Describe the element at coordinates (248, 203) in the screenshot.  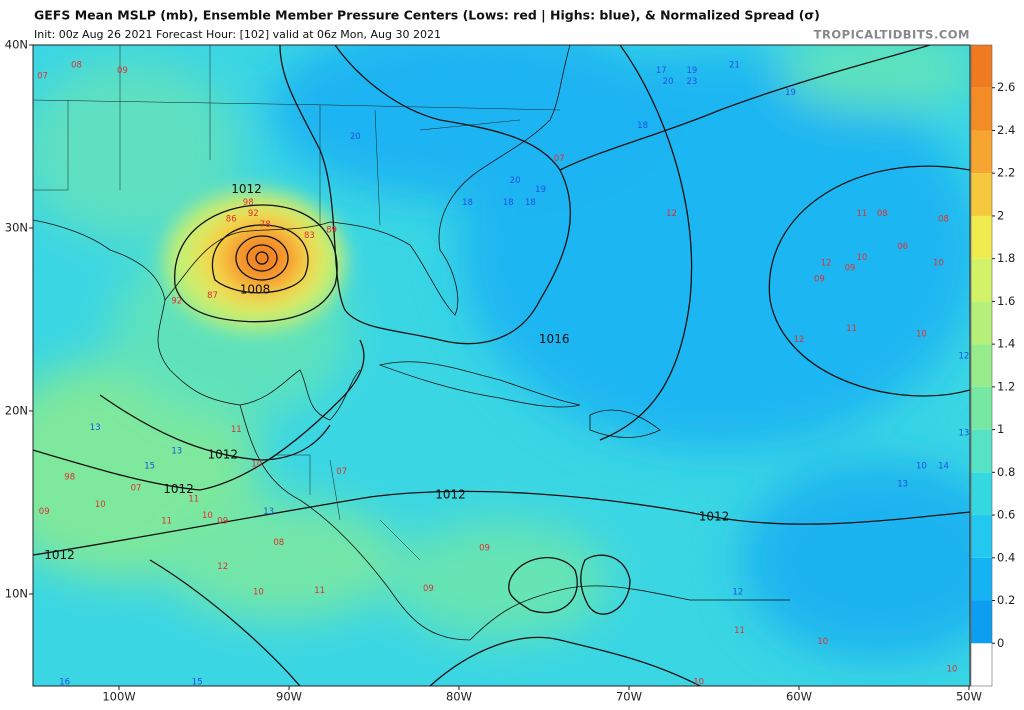
I see `low-center: 98` at that location.